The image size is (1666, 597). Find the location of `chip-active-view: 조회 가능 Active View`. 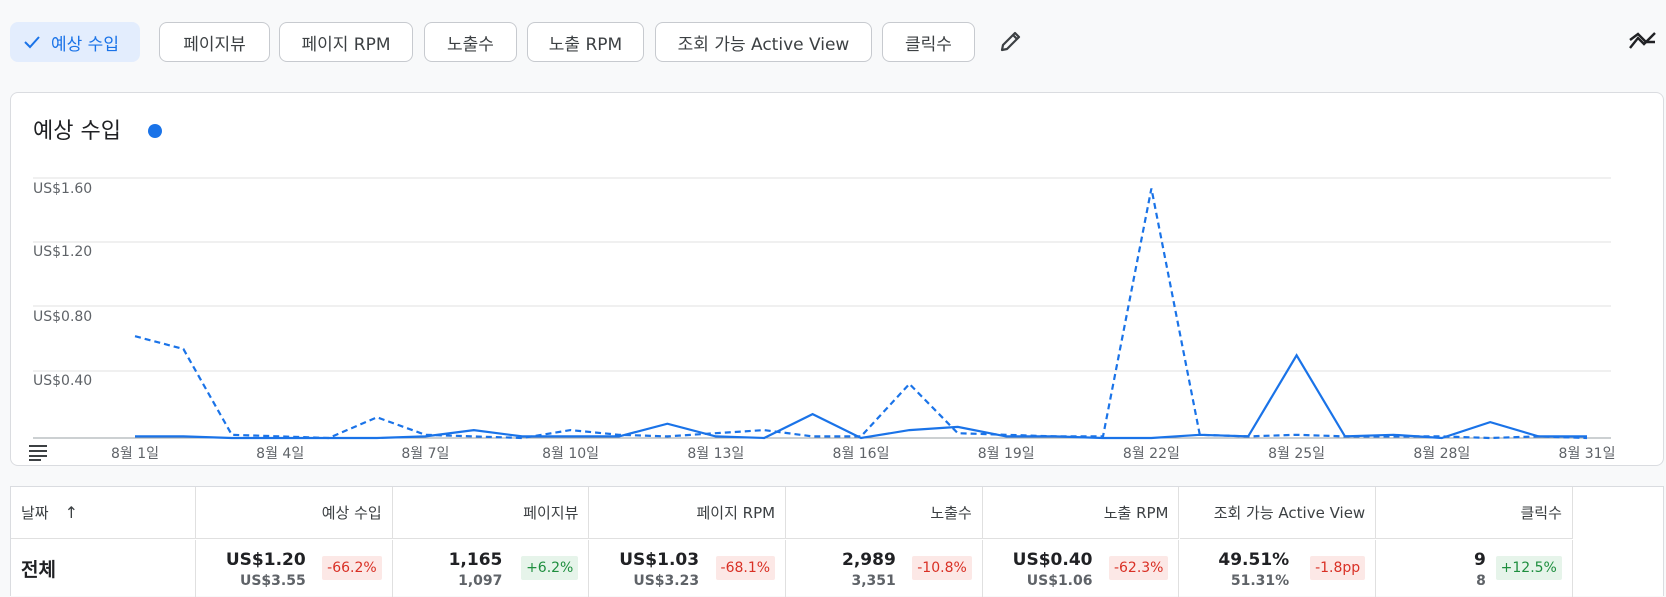

chip-active-view: 조회 가능 Active View is located at coordinates (763, 42).